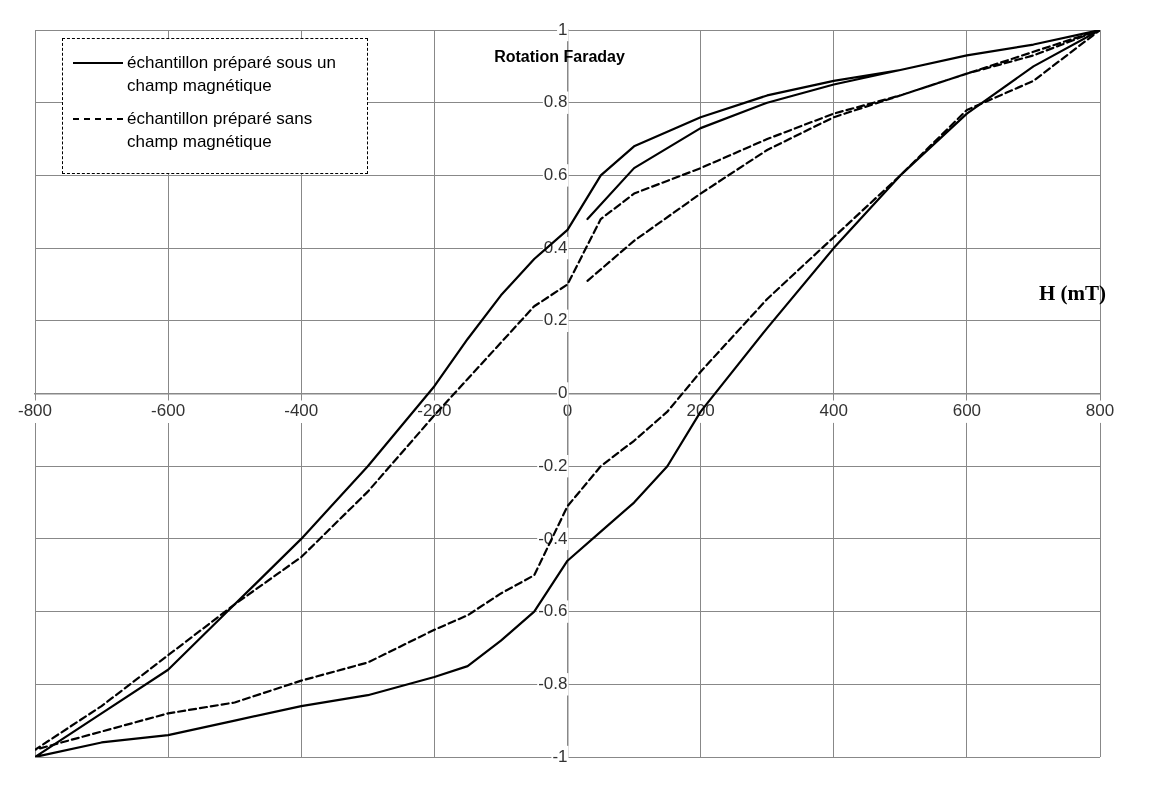 Image resolution: width=1155 pixels, height=801 pixels. I want to click on y-tick-label: 1, so click(563, 29).